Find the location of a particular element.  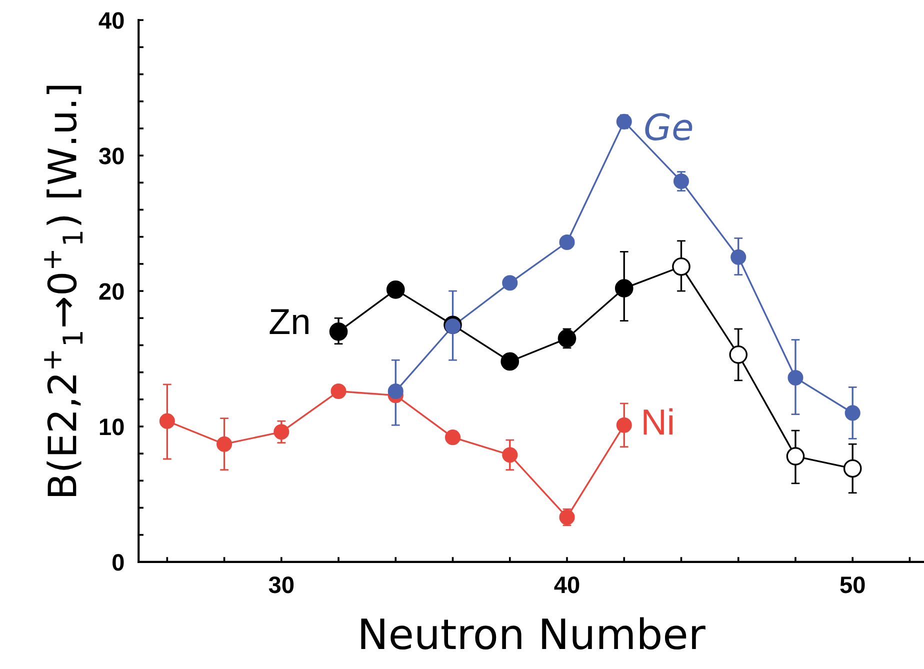

y-tick-label: 30 is located at coordinates (111, 156).